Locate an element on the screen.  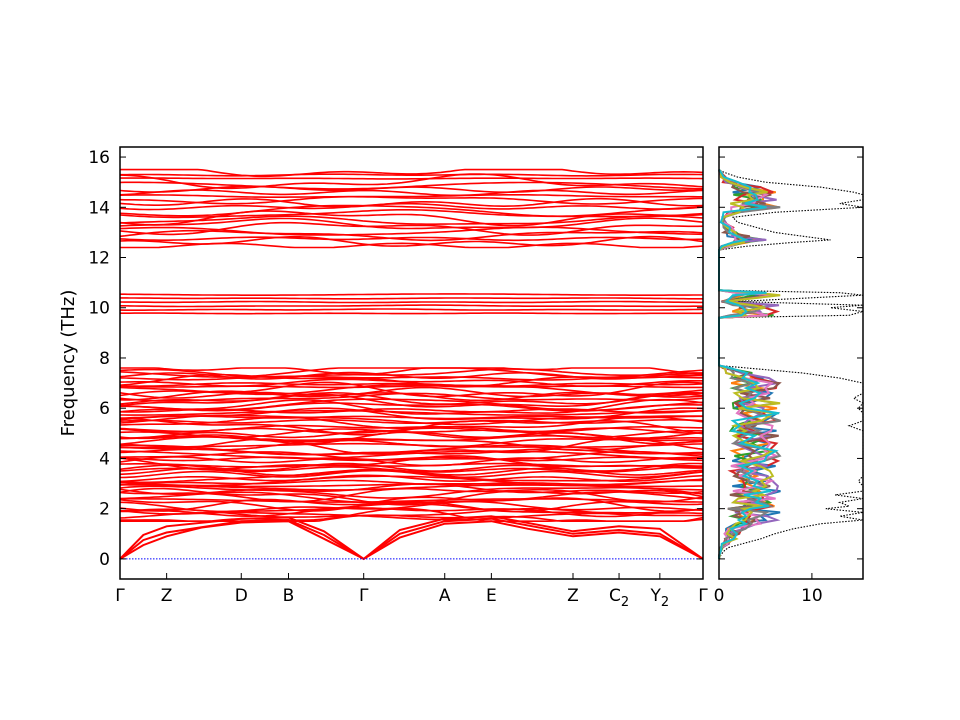
y-tick-label: 8 is located at coordinates (104, 359).